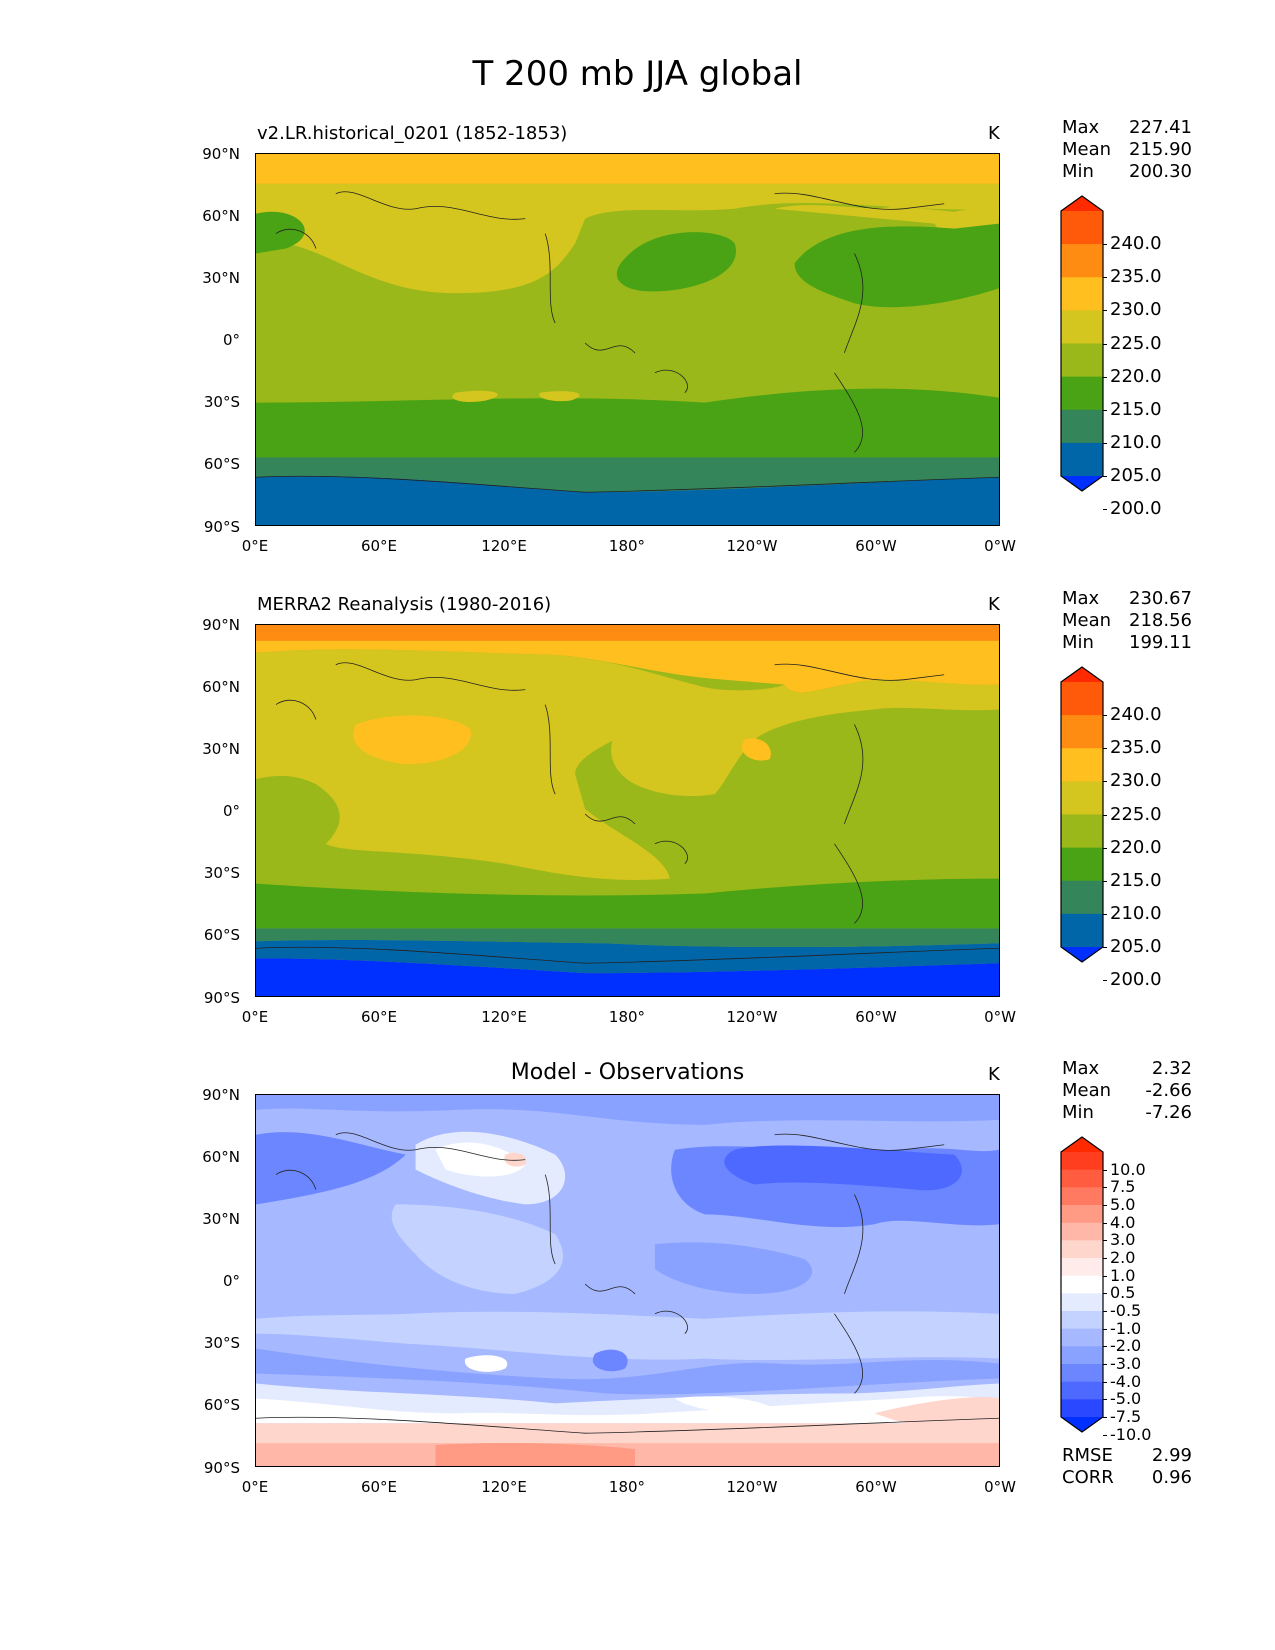 The width and height of the screenshot is (1275, 1650). What do you see at coordinates (876, 1487) in the screenshot?
I see `p3-xtick-60w: 60°W` at bounding box center [876, 1487].